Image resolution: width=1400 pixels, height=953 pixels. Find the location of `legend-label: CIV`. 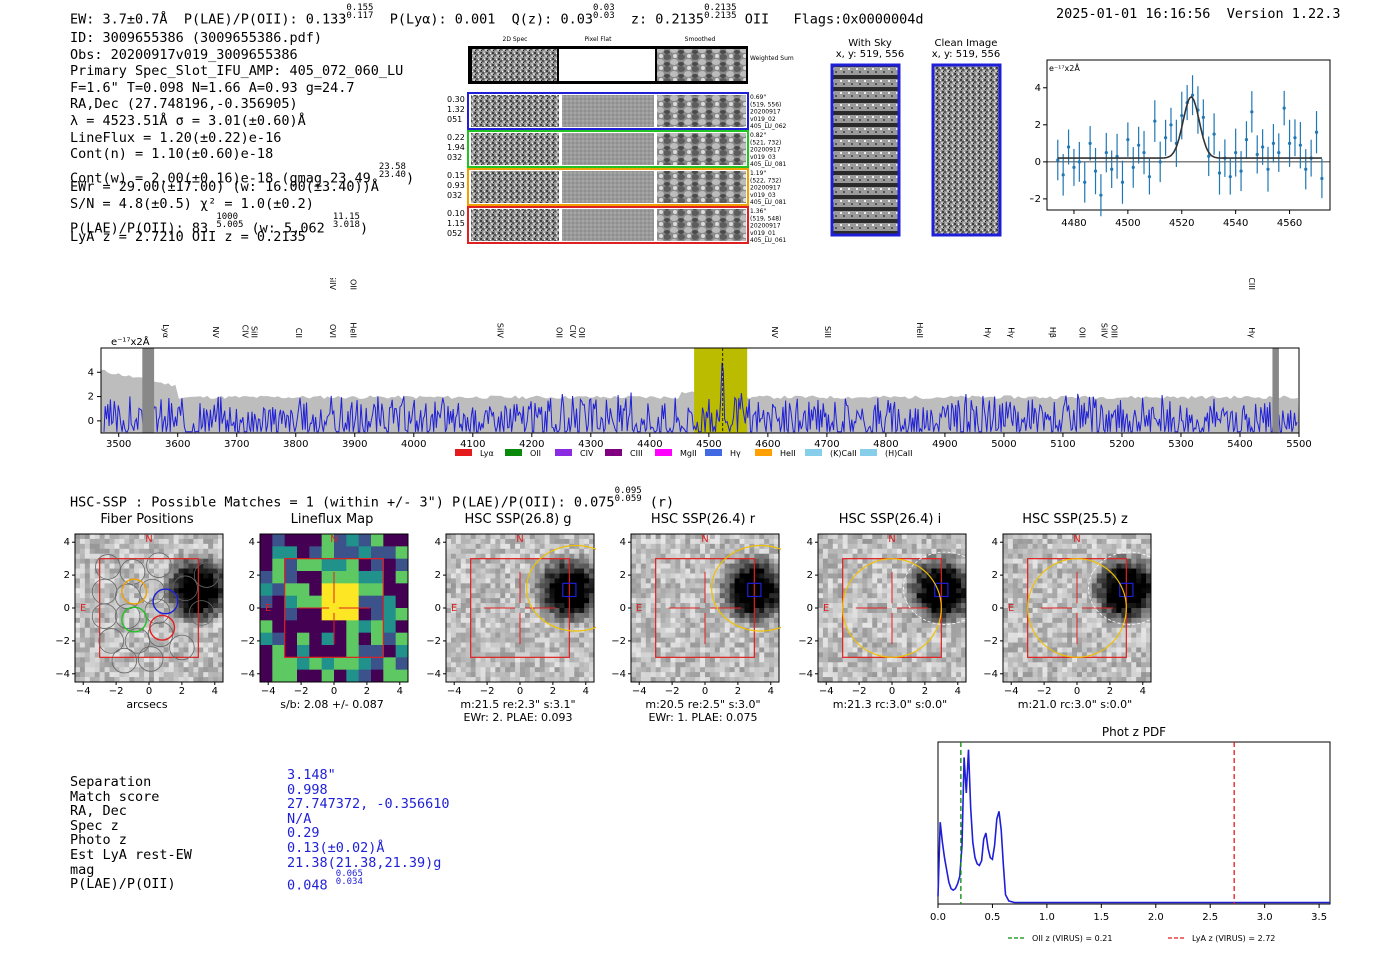

legend-label: CIV is located at coordinates (587, 453).